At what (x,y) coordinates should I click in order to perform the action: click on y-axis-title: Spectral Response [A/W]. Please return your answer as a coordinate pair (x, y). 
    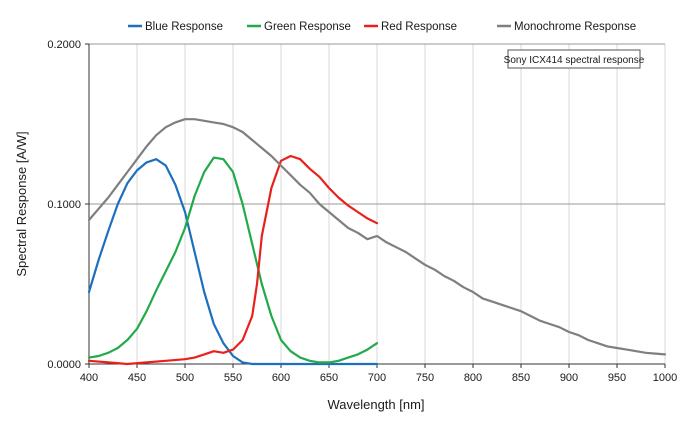
    Looking at the image, I should click on (21, 203).